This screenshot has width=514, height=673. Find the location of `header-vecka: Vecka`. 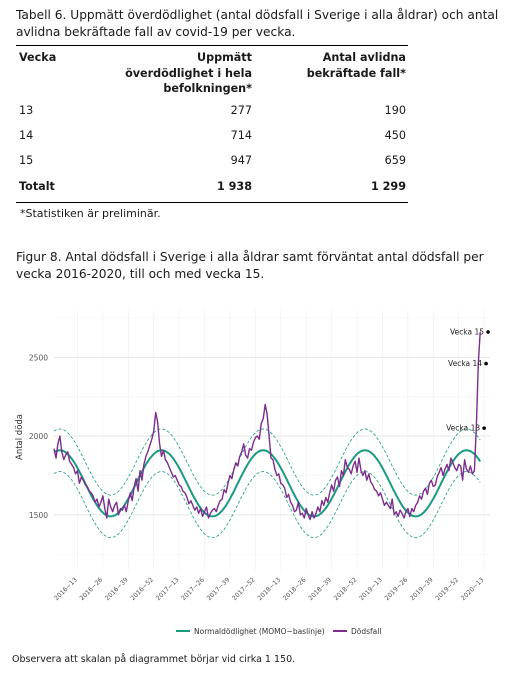

header-vecka: Vecka is located at coordinates (38, 57).